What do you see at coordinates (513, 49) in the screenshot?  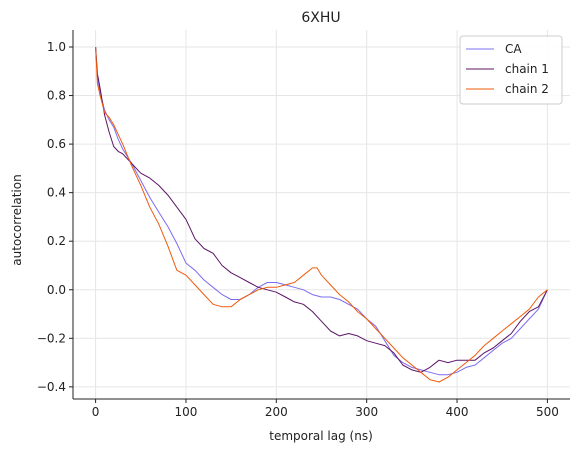 I see `legend-label: CA` at bounding box center [513, 49].